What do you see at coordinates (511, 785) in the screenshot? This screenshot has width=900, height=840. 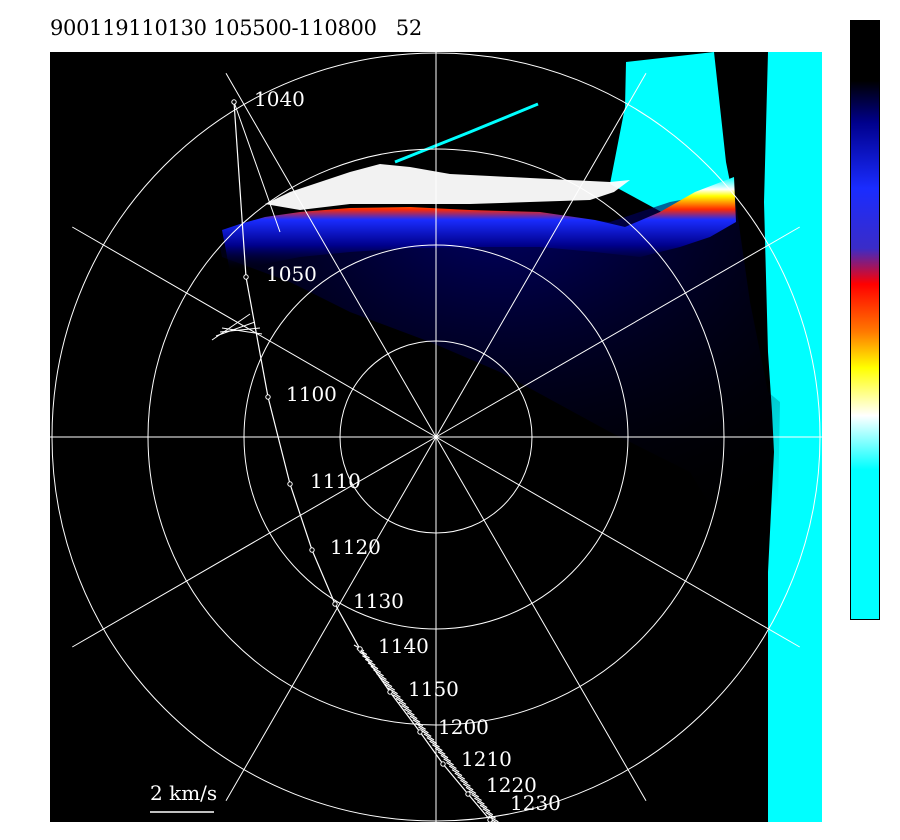 I see `track-time-label: 1220` at bounding box center [511, 785].